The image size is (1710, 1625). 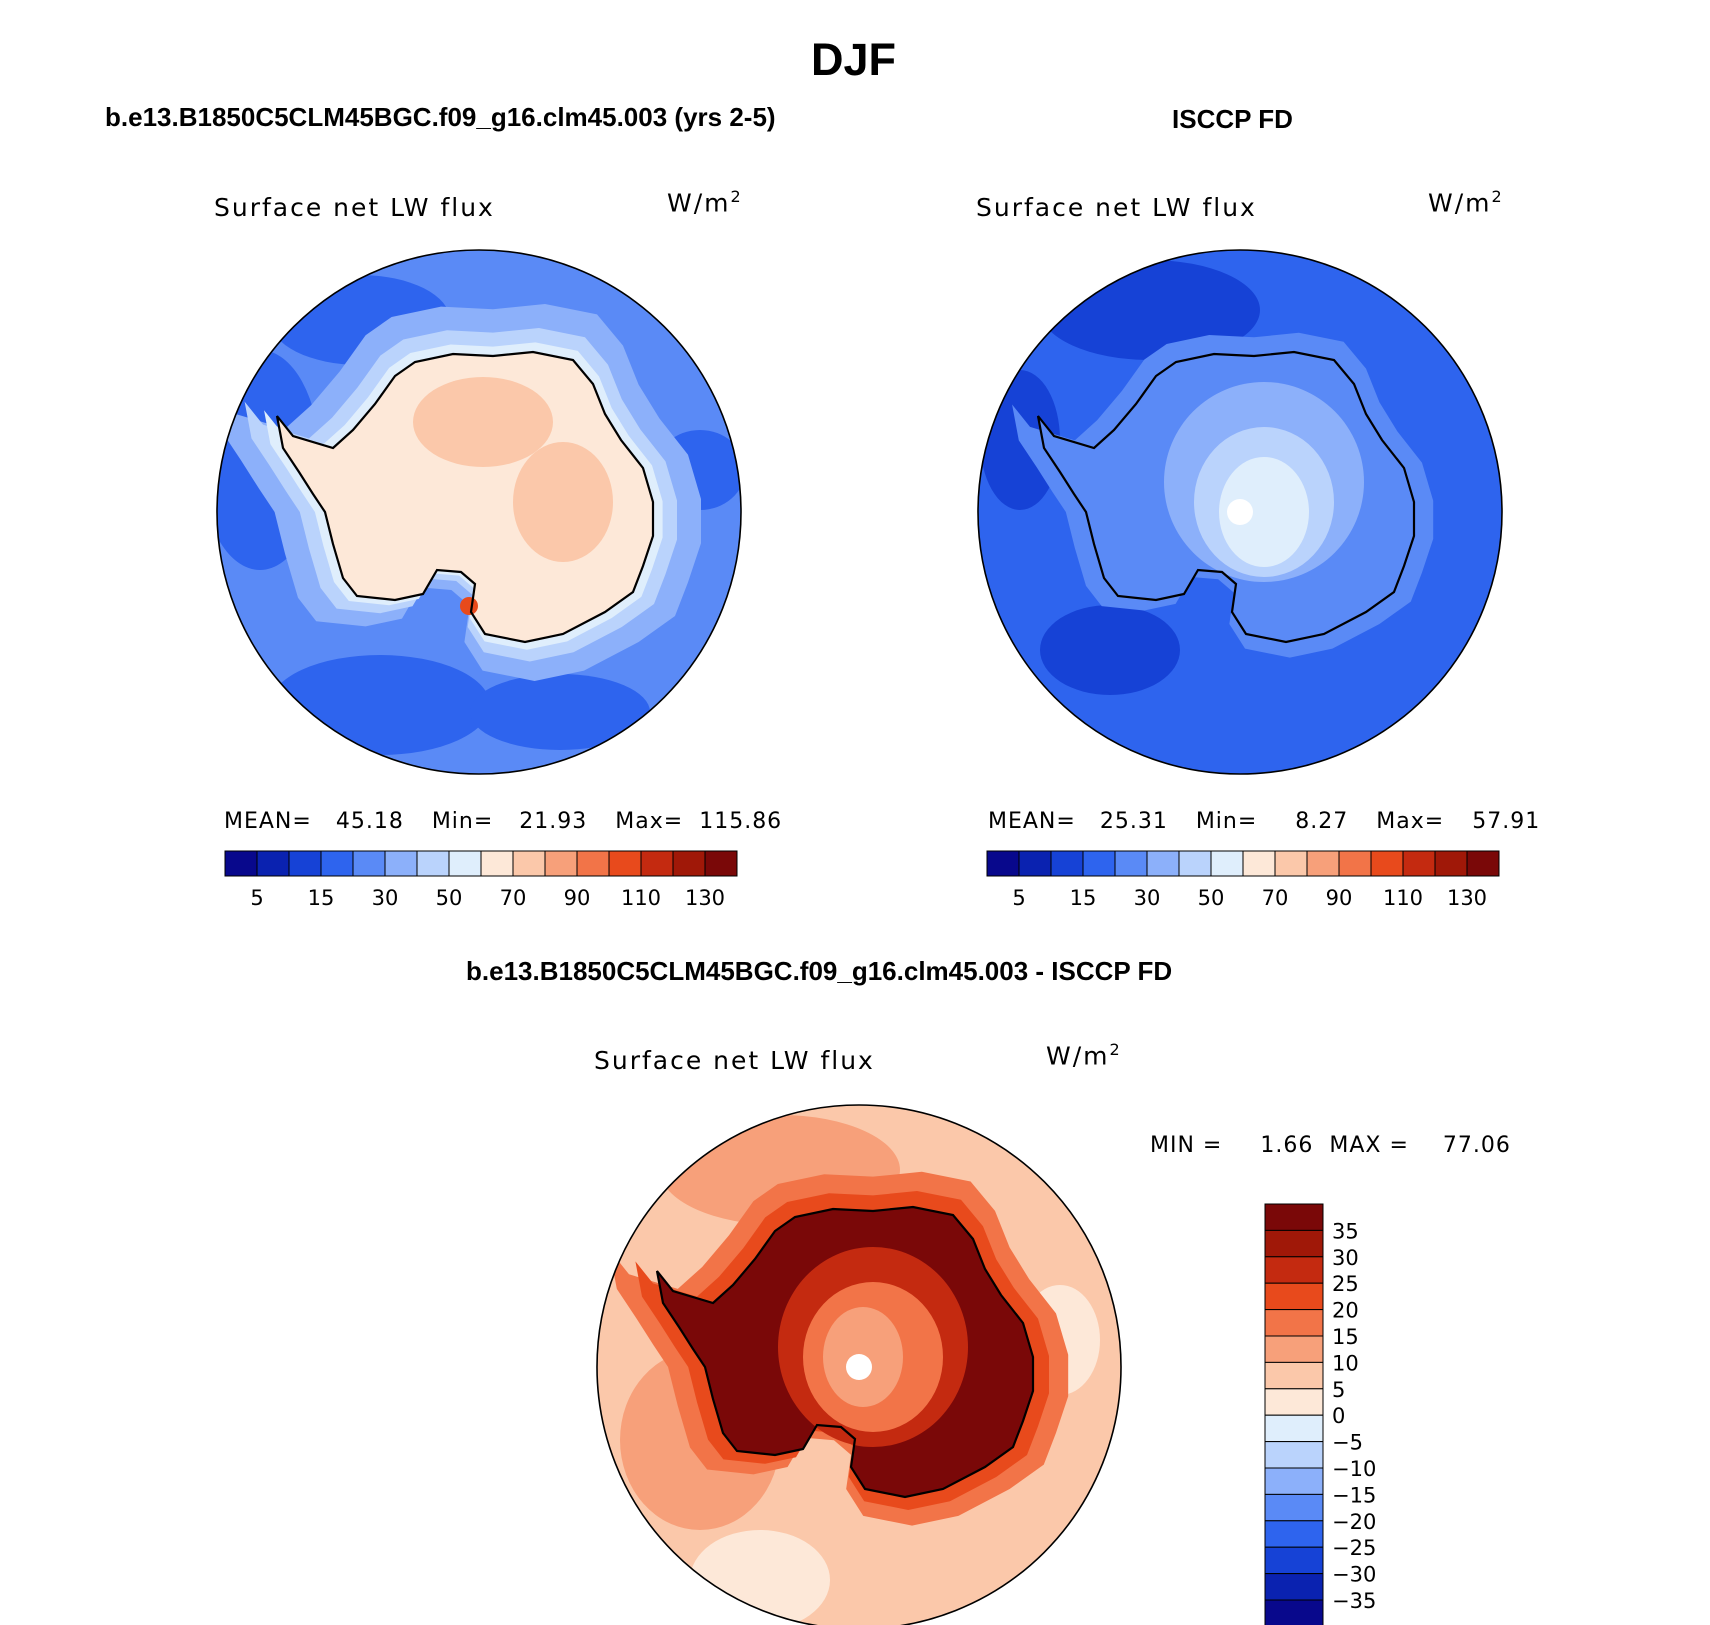 I want to click on panel-2-variable-label: Surface net LW flux, so click(x=1116, y=207).